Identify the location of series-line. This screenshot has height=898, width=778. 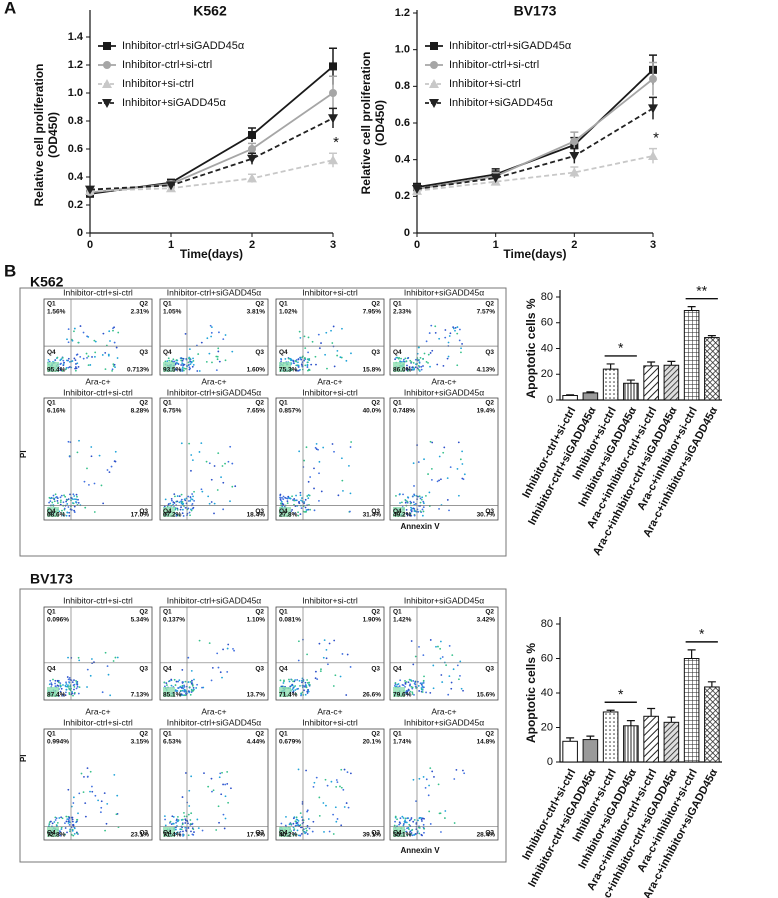
(535, 173).